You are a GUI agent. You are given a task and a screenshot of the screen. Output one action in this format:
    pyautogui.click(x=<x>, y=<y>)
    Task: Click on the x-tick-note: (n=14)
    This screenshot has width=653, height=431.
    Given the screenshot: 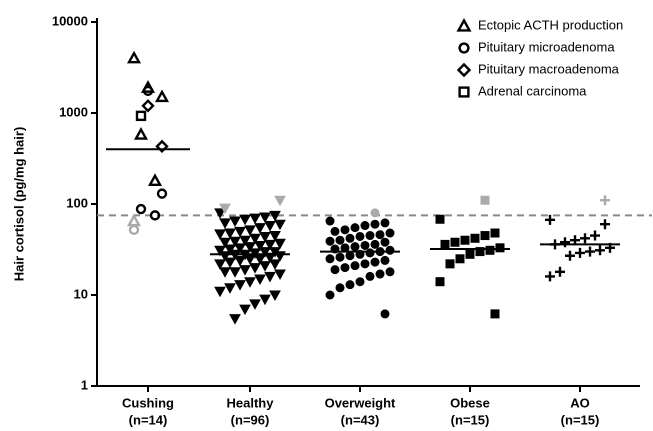 What is the action you would take?
    pyautogui.click(x=148, y=419)
    